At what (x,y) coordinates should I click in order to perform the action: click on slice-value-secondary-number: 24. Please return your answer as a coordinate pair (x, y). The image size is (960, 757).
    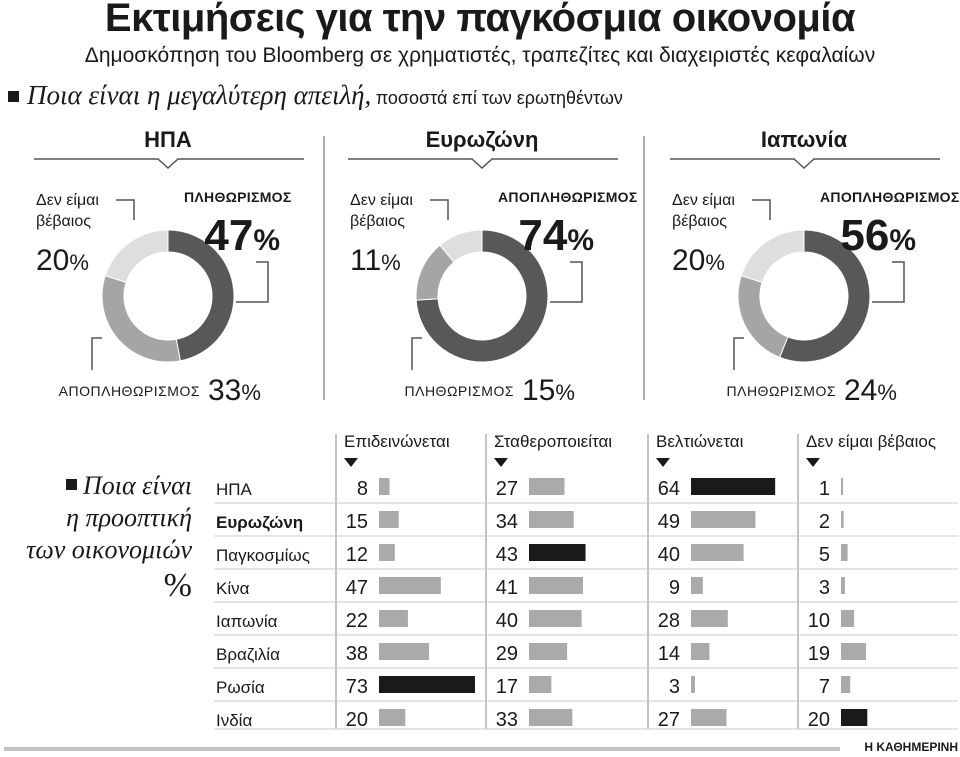
    Looking at the image, I should click on (860, 390).